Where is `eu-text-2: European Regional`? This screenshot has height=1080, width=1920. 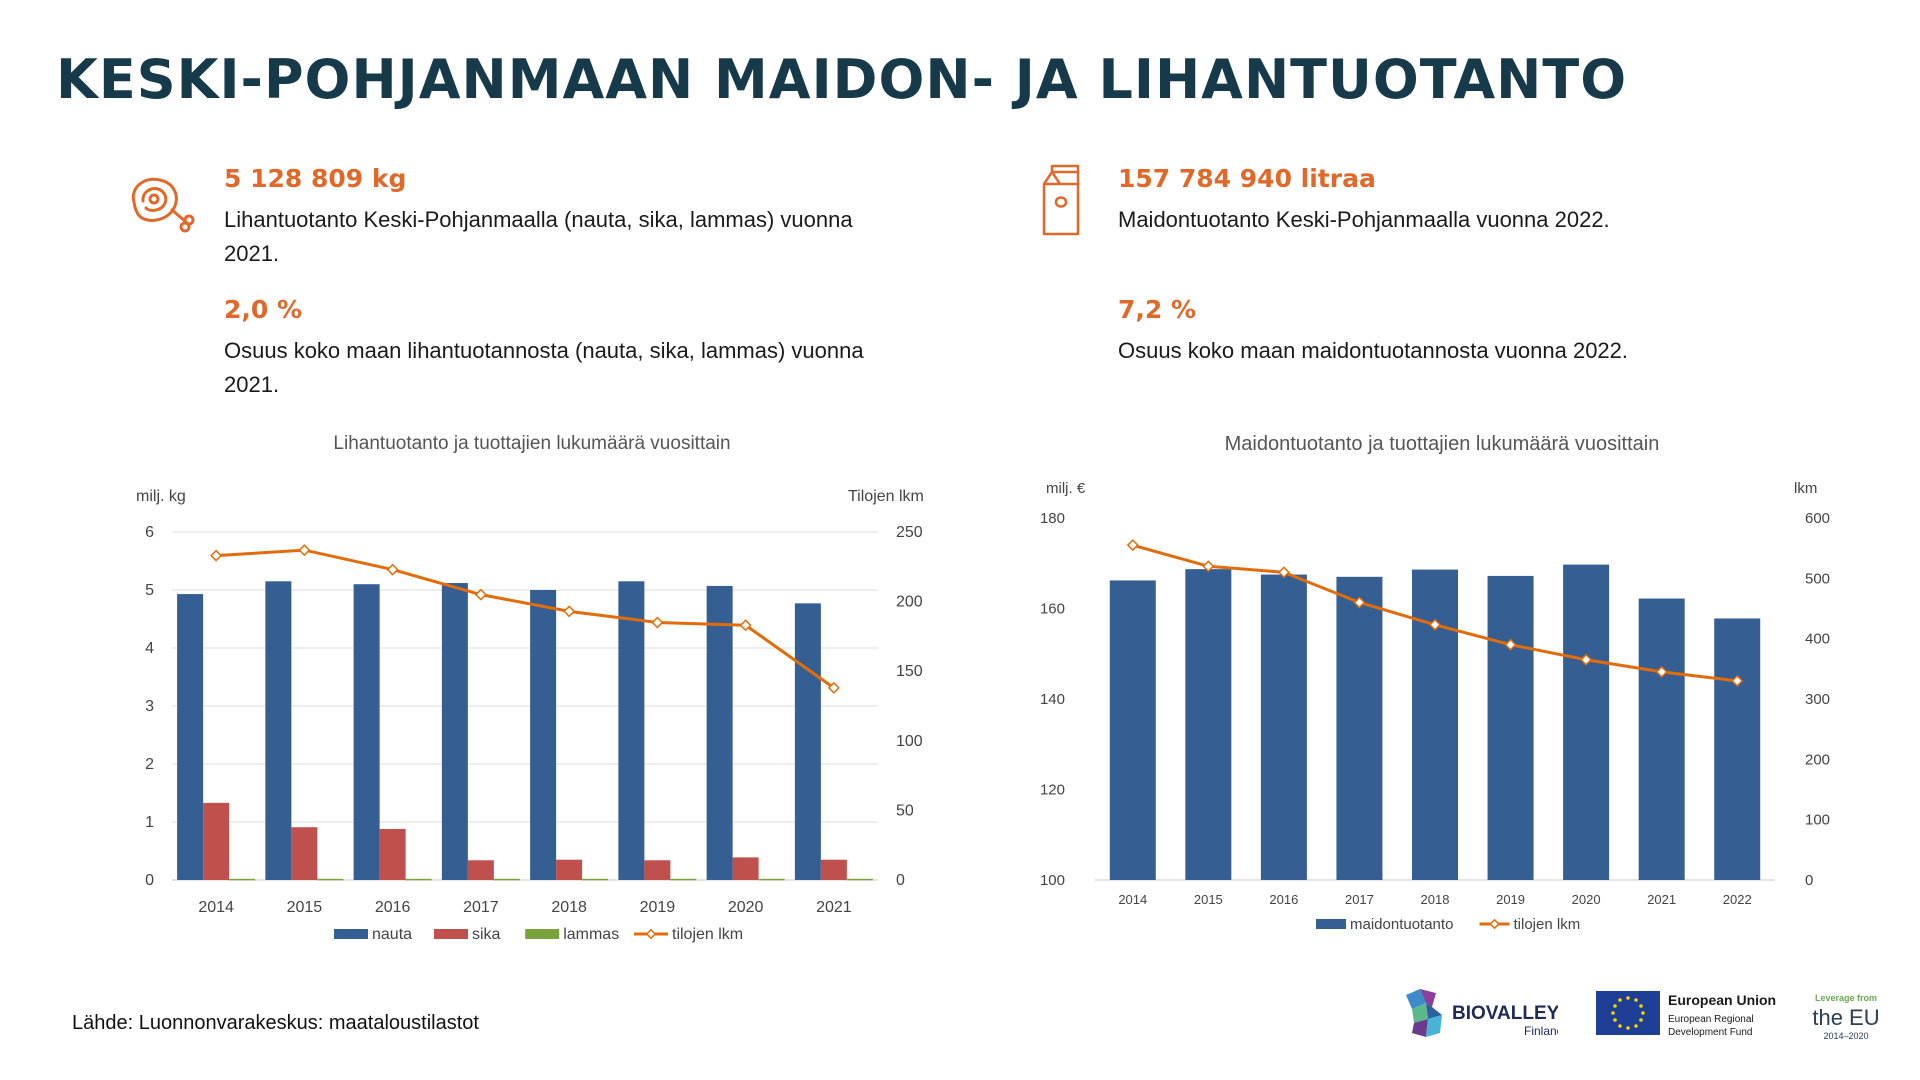 eu-text-2: European Regional is located at coordinates (1711, 1019).